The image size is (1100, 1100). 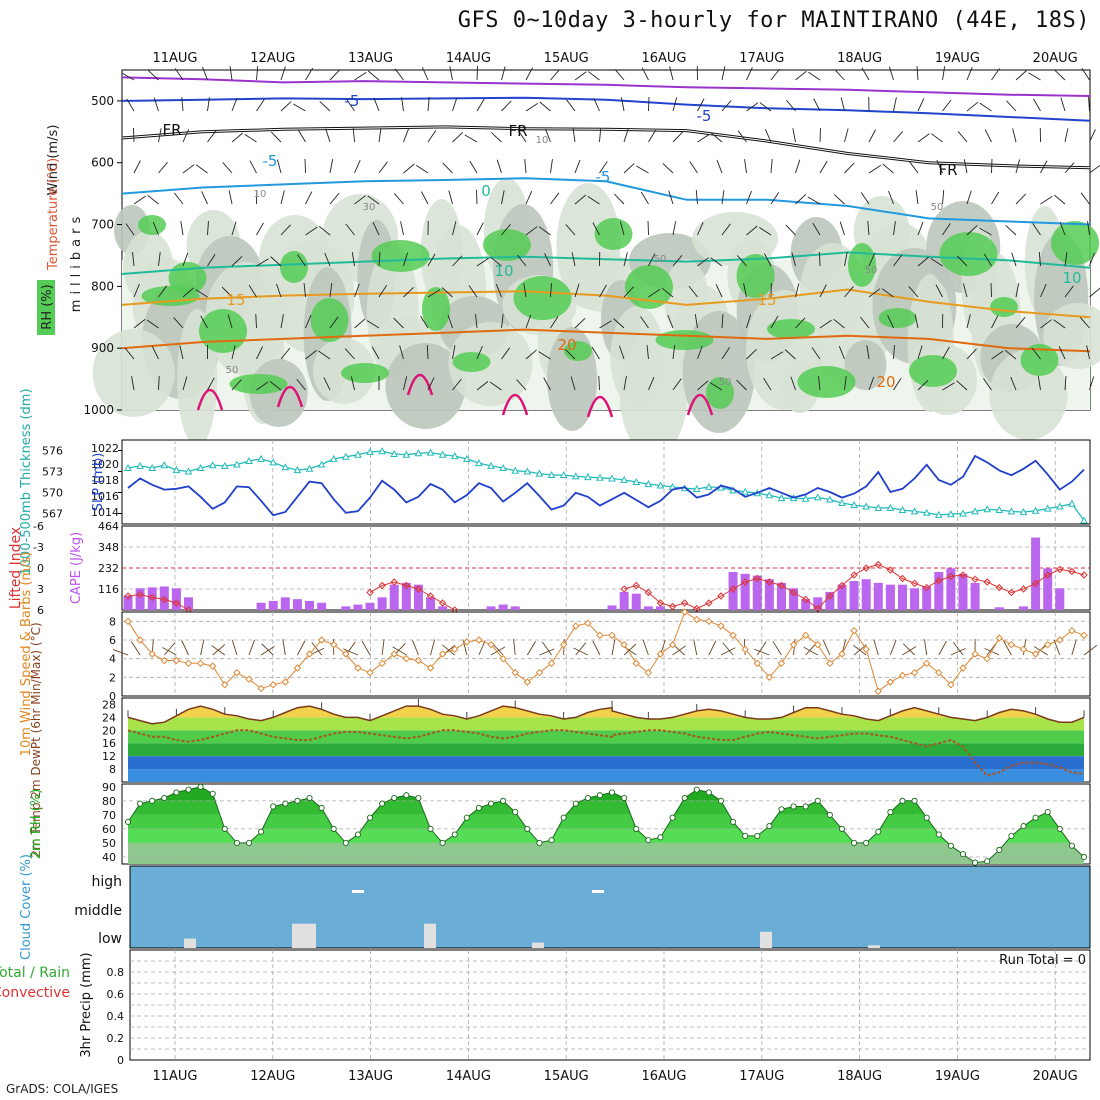 What do you see at coordinates (865, 365) in the screenshot?
I see `rh-cell` at bounding box center [865, 365].